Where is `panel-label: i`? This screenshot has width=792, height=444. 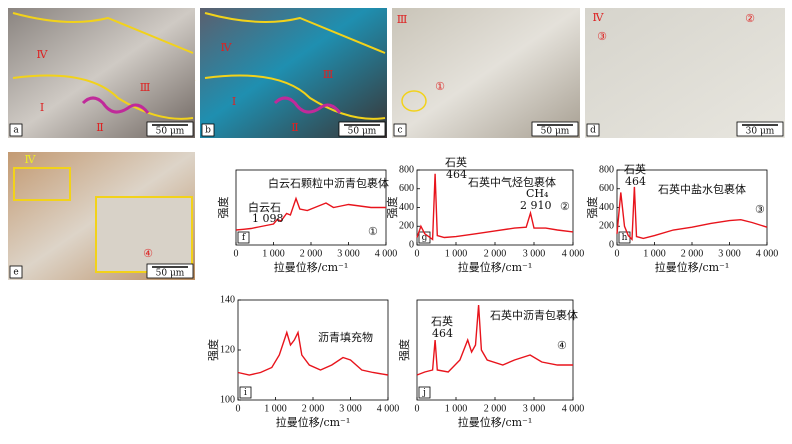 panel-label: i is located at coordinates (245, 393).